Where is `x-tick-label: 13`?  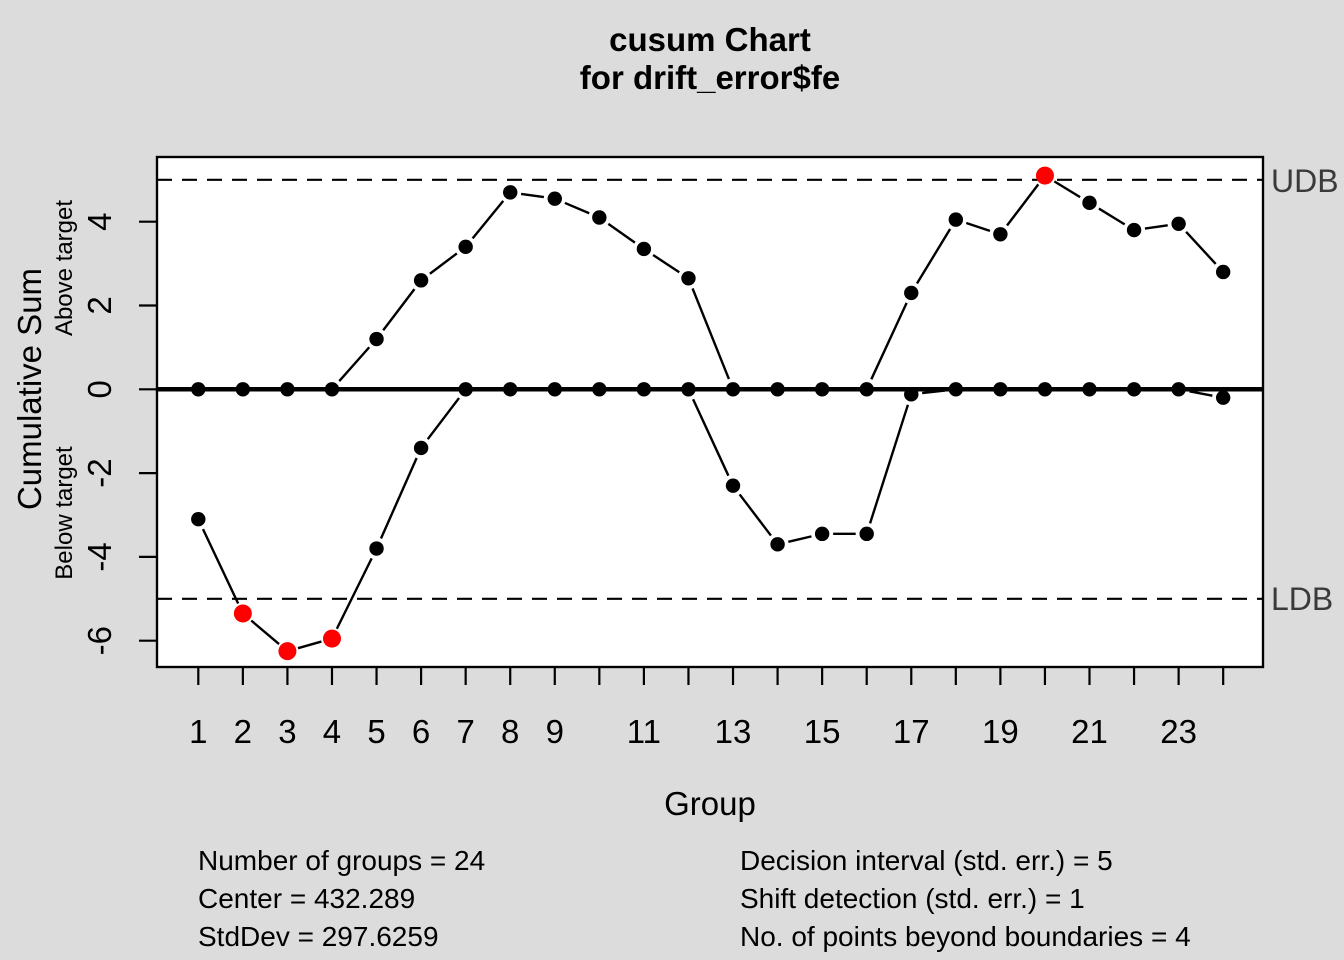
x-tick-label: 13 is located at coordinates (733, 731).